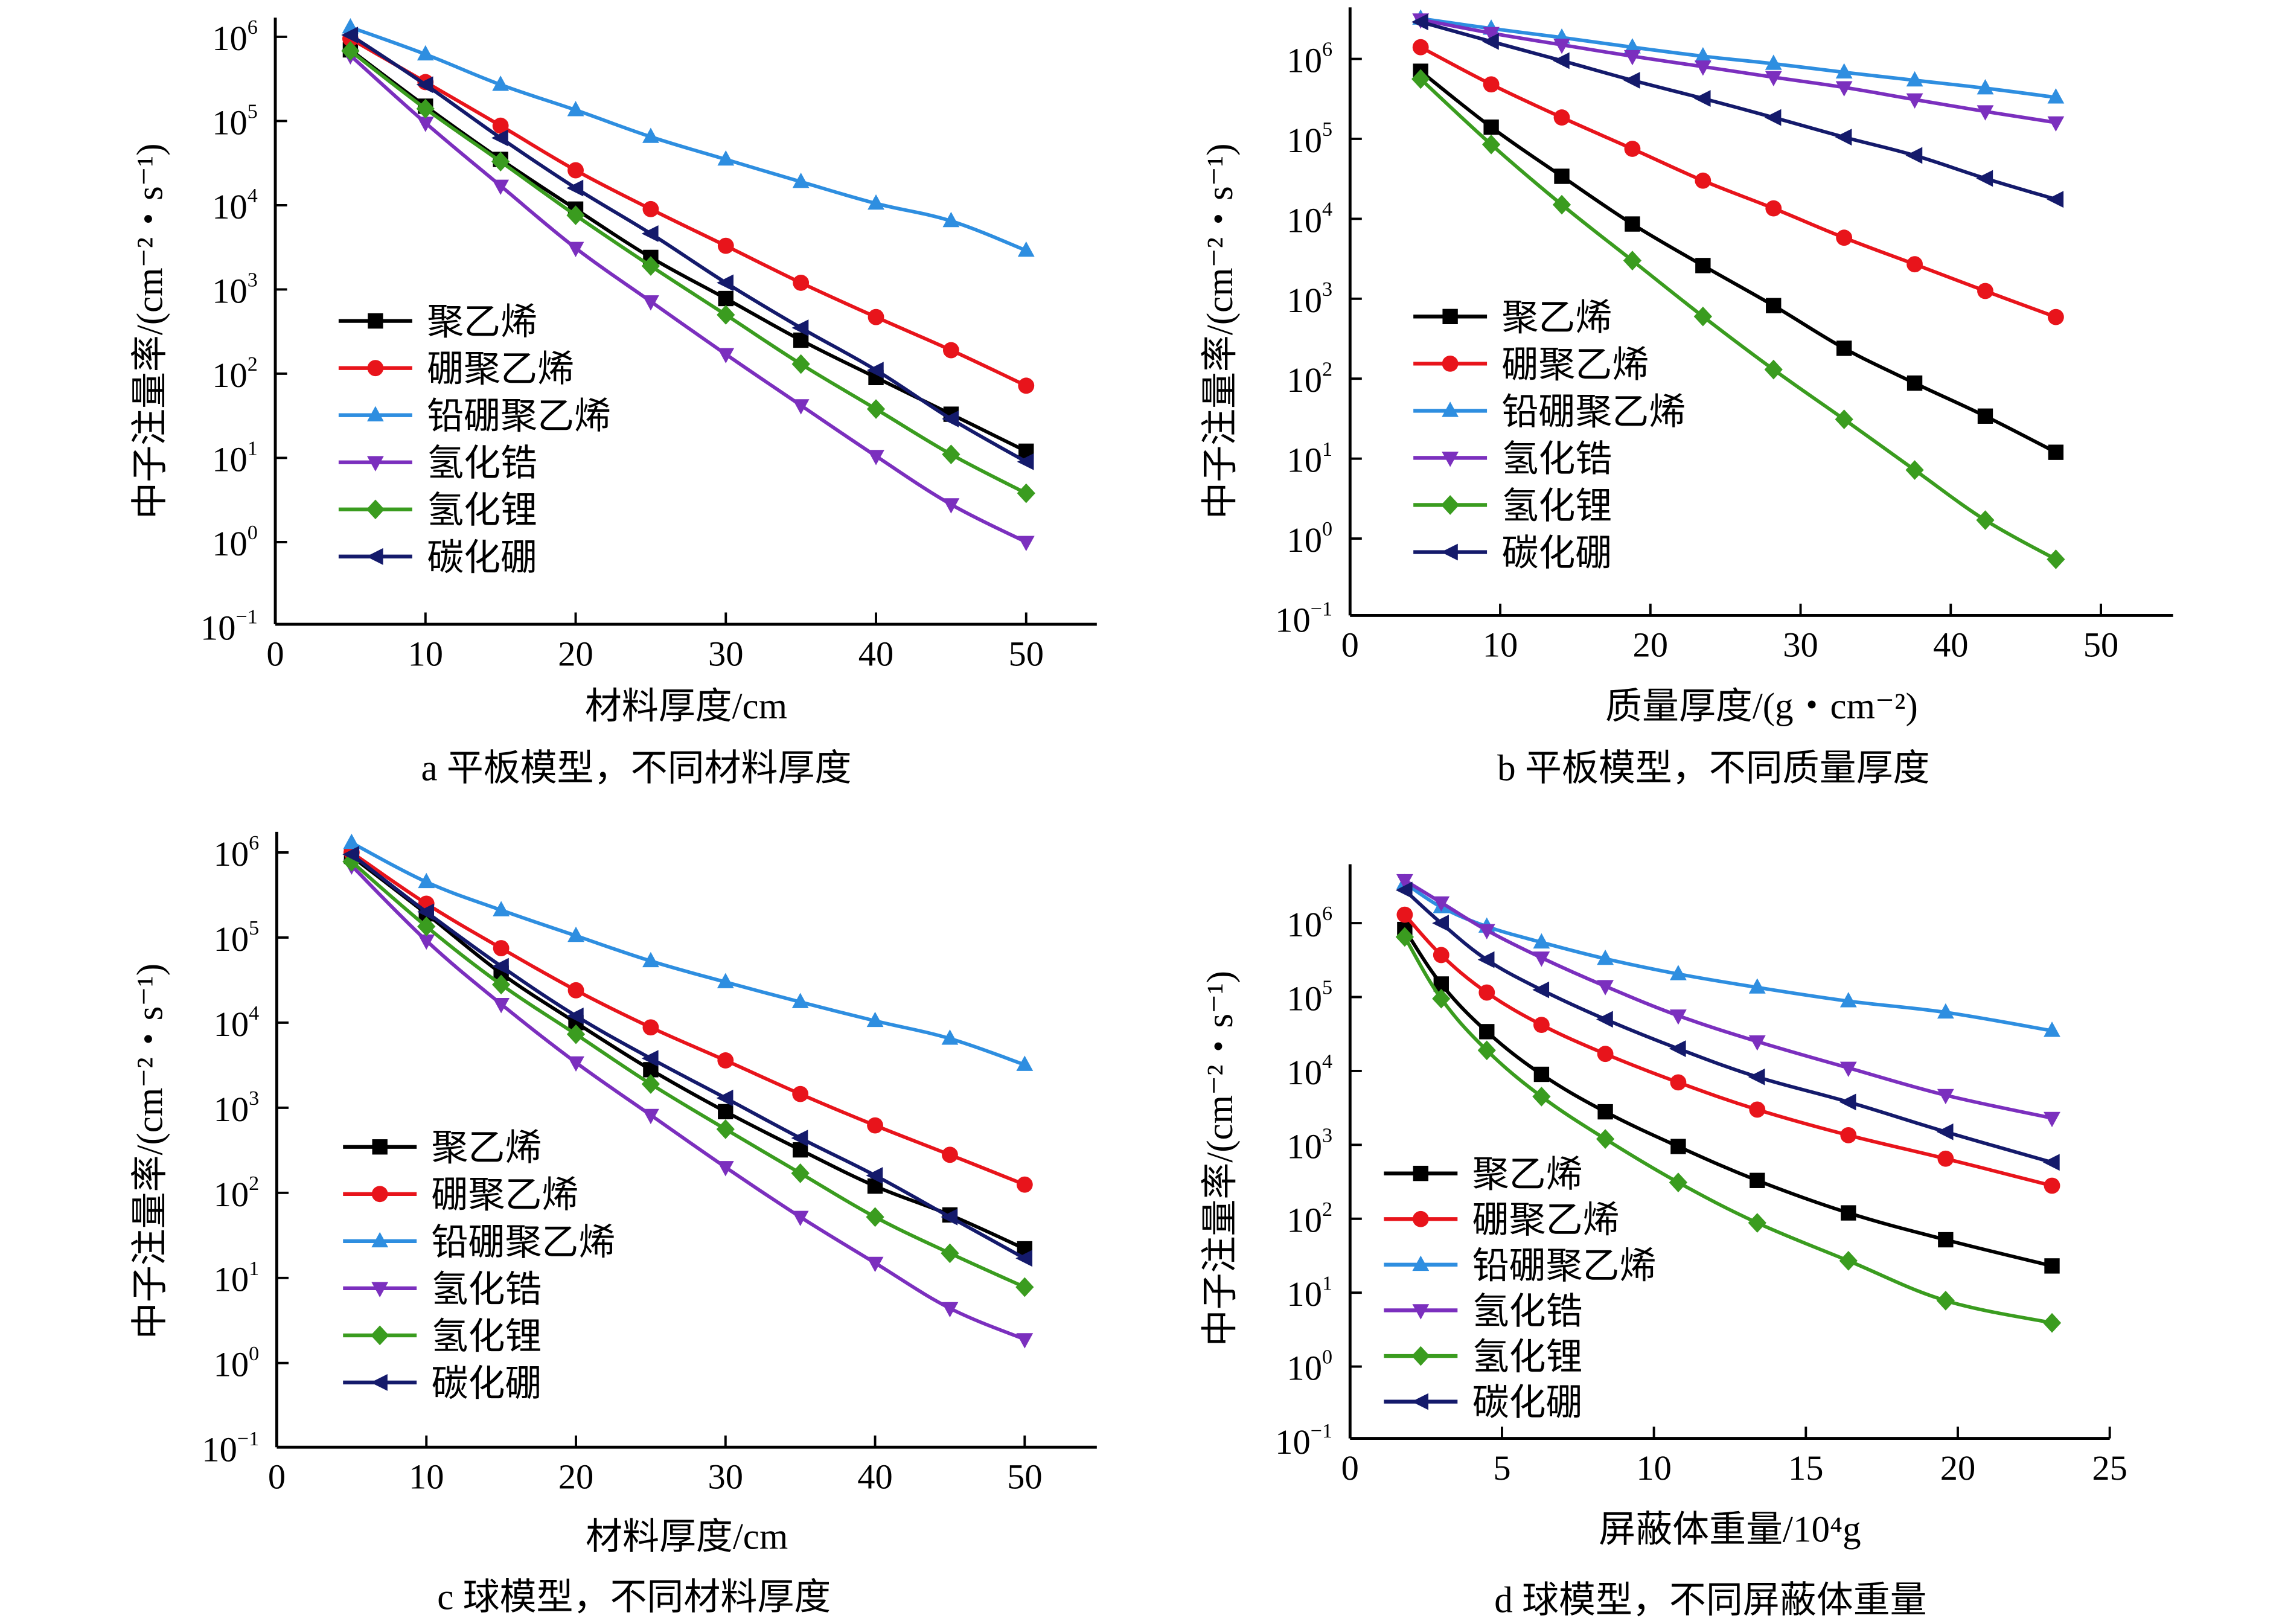  I want to click on x-tick-label: 40, so click(875, 1477).